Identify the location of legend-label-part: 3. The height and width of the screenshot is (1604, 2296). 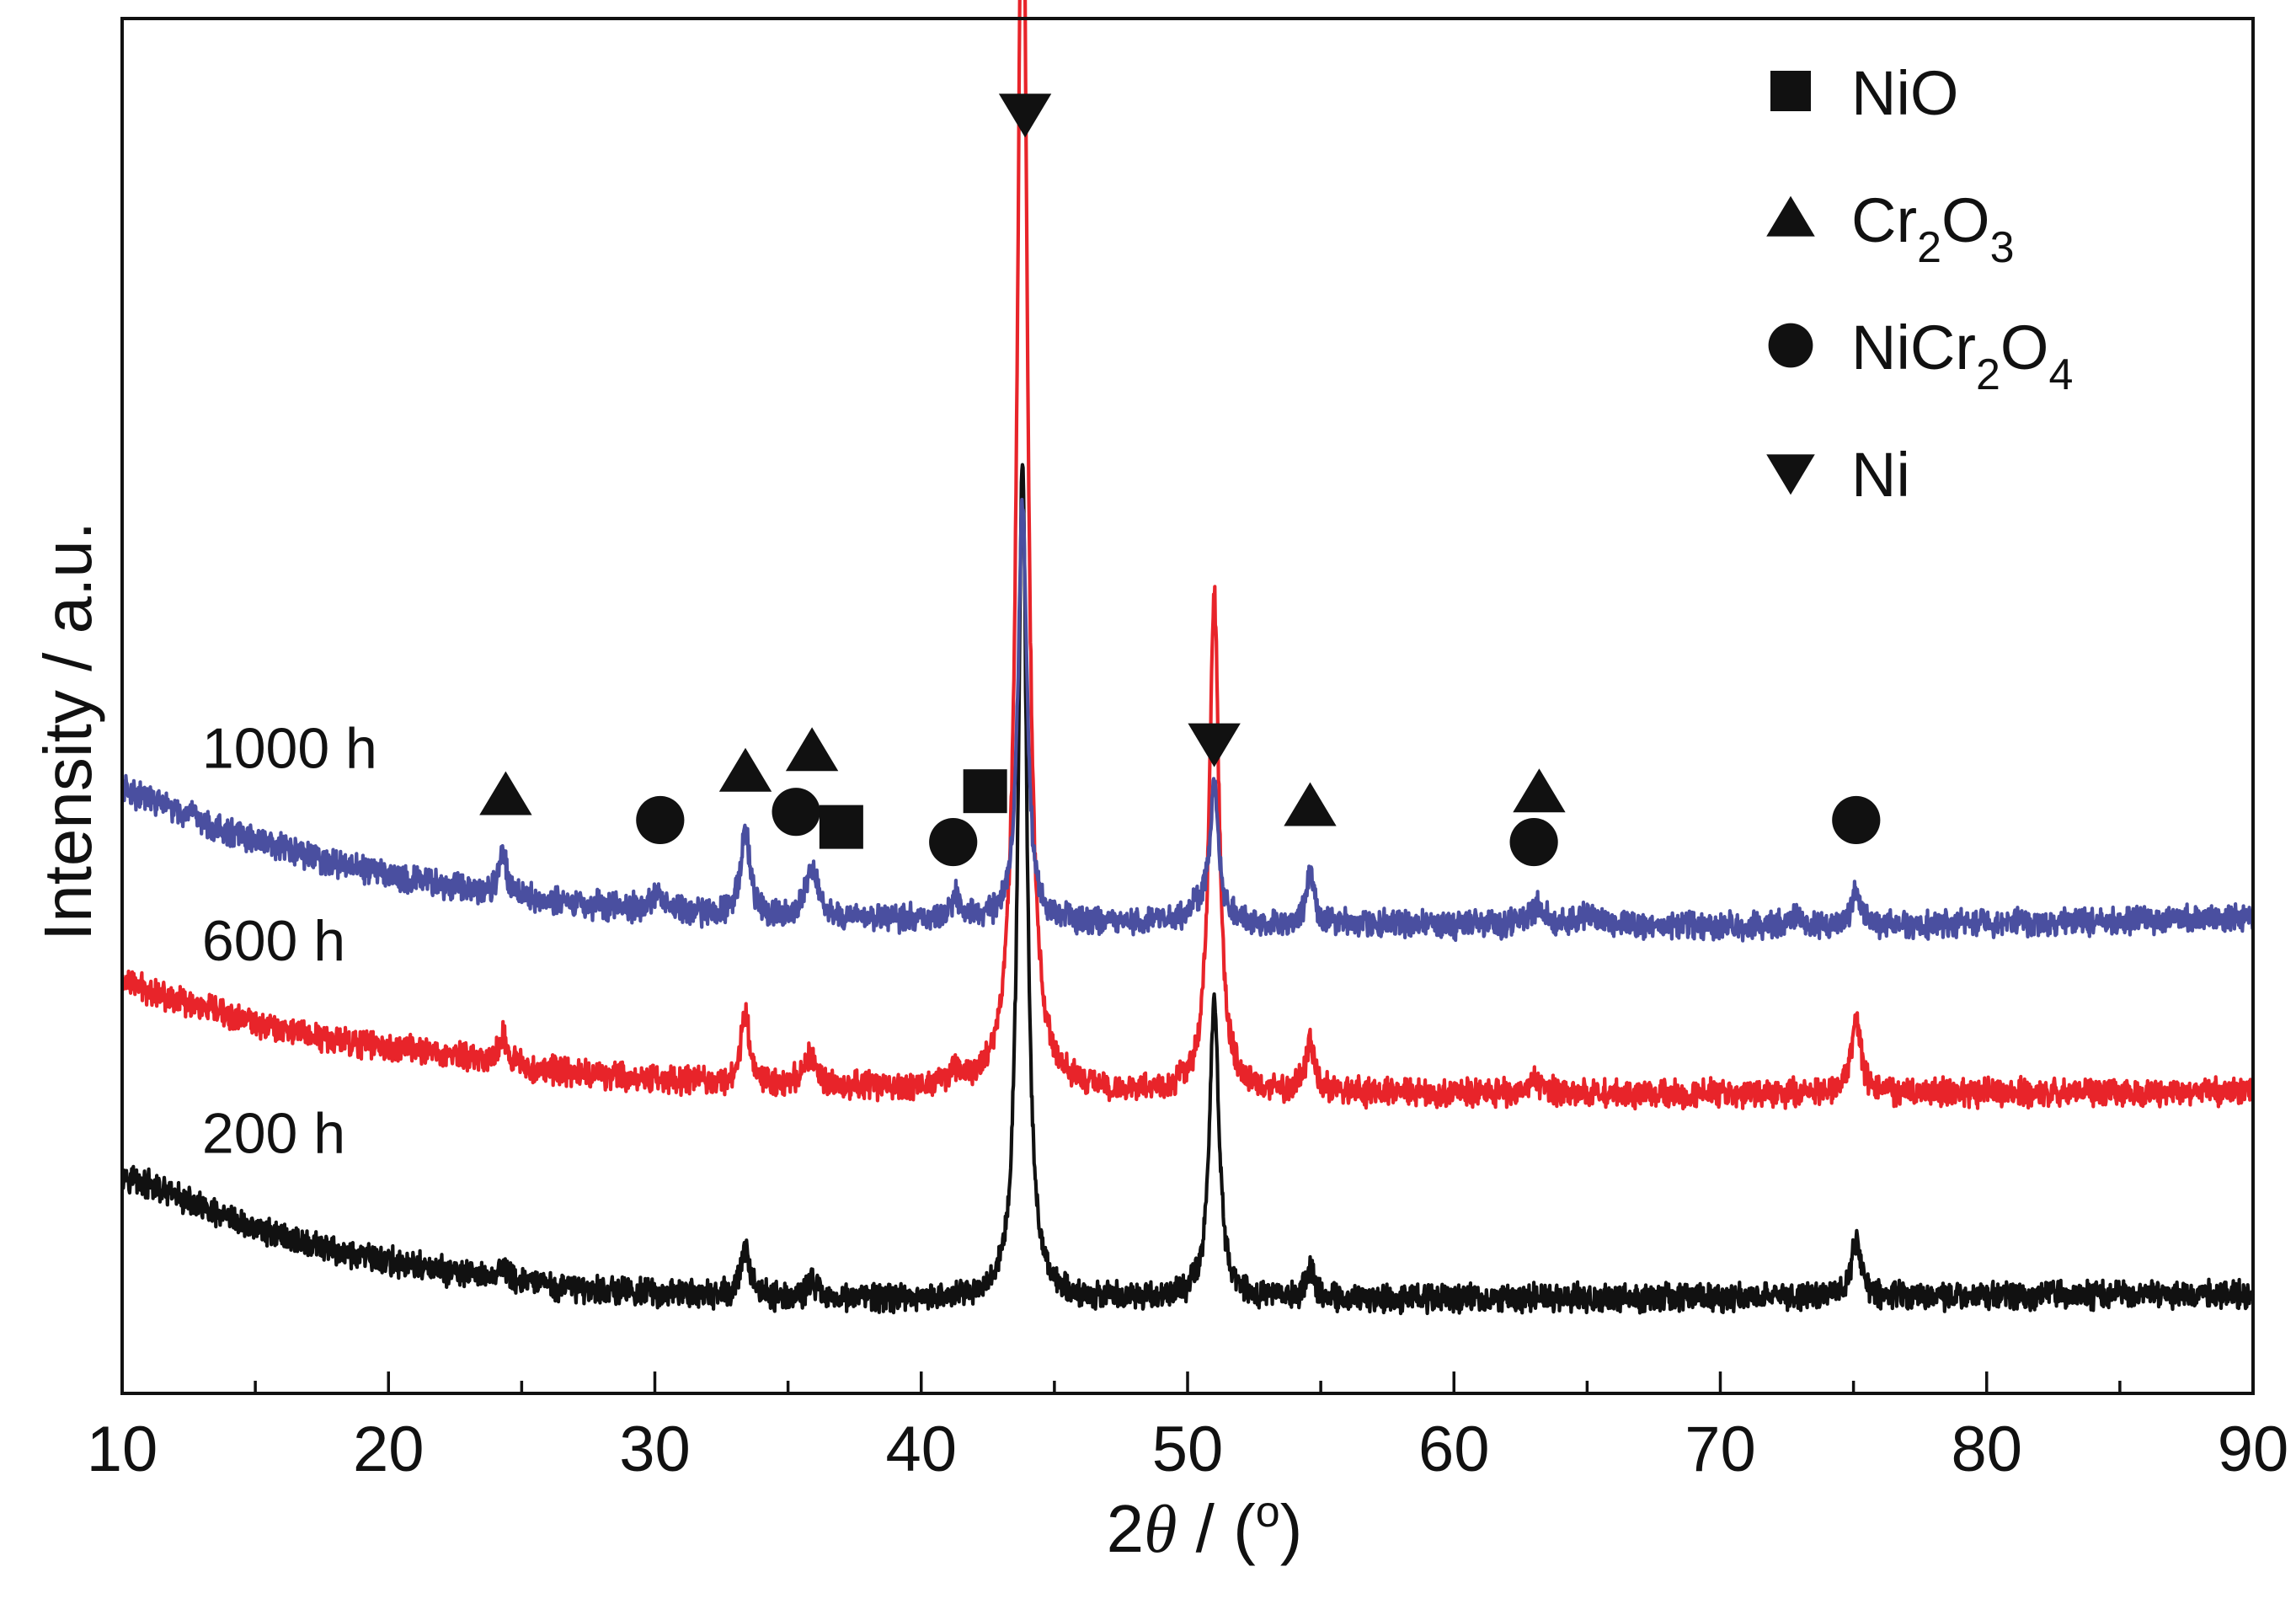
(2002, 247).